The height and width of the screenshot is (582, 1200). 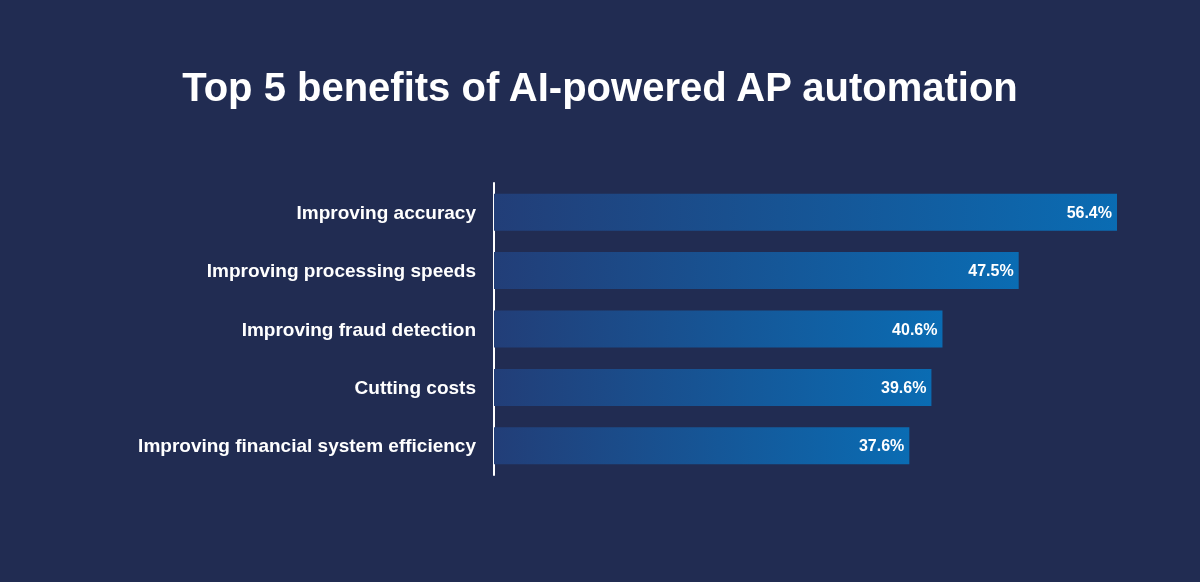 What do you see at coordinates (600, 87) in the screenshot?
I see `chart-title: Top 5 benefits of AI-powered AP automation` at bounding box center [600, 87].